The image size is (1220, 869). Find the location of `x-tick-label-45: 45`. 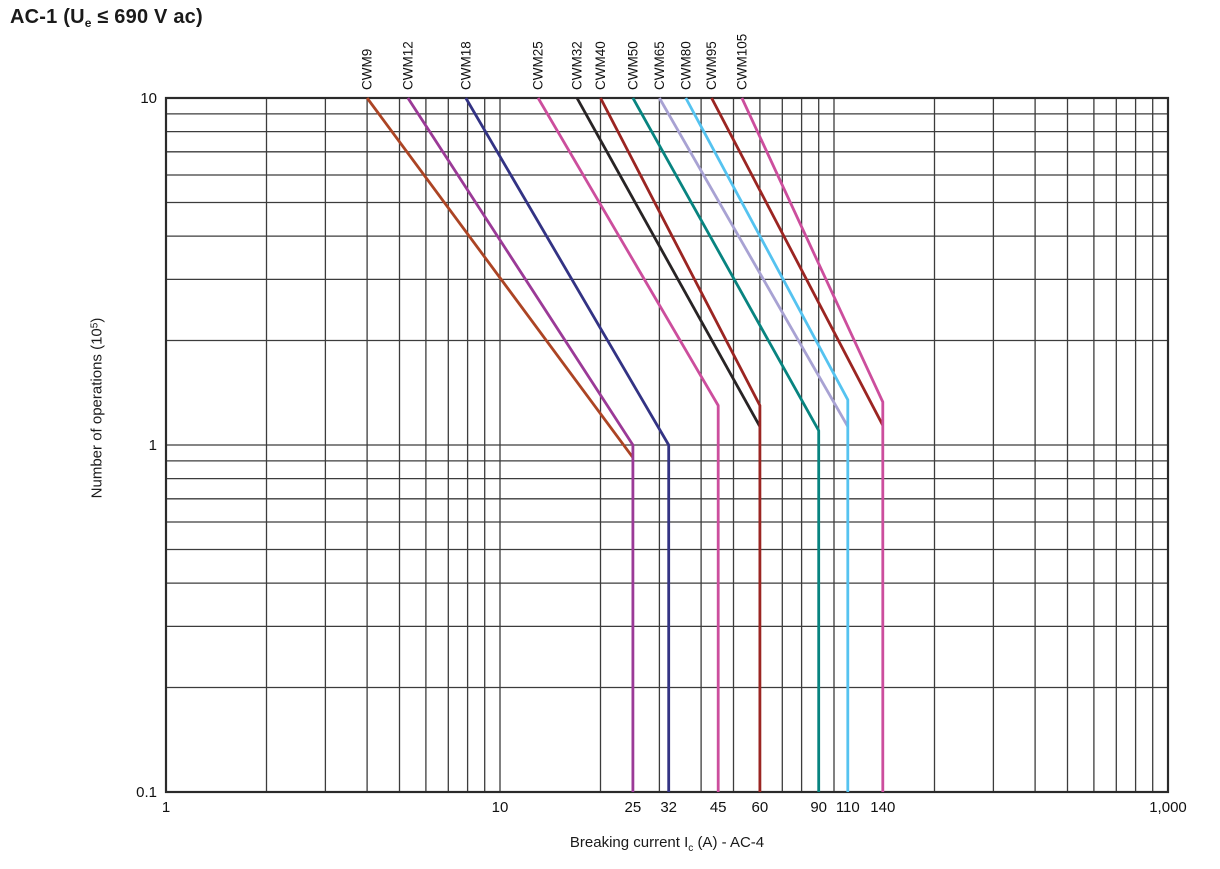

x-tick-label-45: 45 is located at coordinates (718, 807).